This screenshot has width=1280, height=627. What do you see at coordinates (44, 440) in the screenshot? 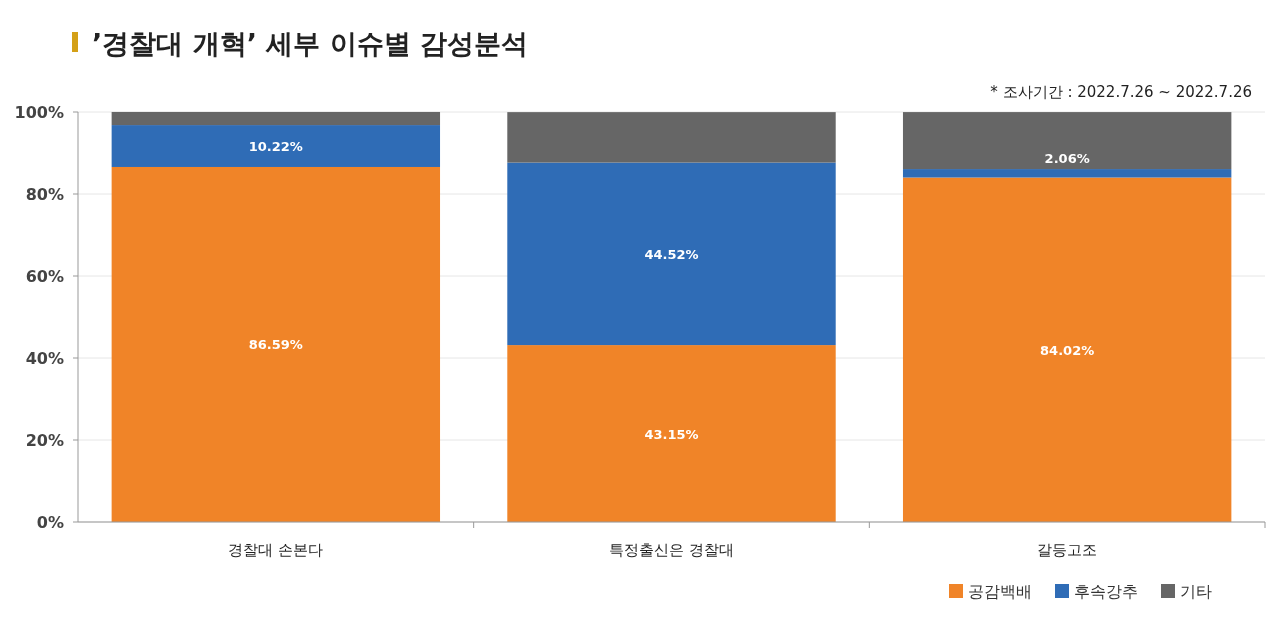
I see `y-tick-label: 20%` at bounding box center [44, 440].